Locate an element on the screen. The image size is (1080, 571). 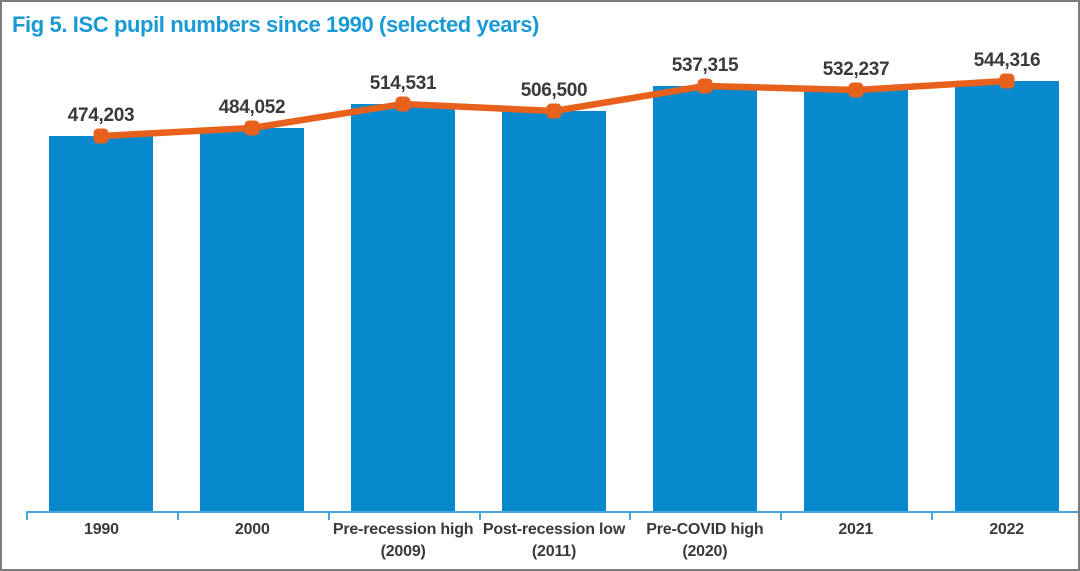
x-axis-label: 2021 is located at coordinates (855, 540).